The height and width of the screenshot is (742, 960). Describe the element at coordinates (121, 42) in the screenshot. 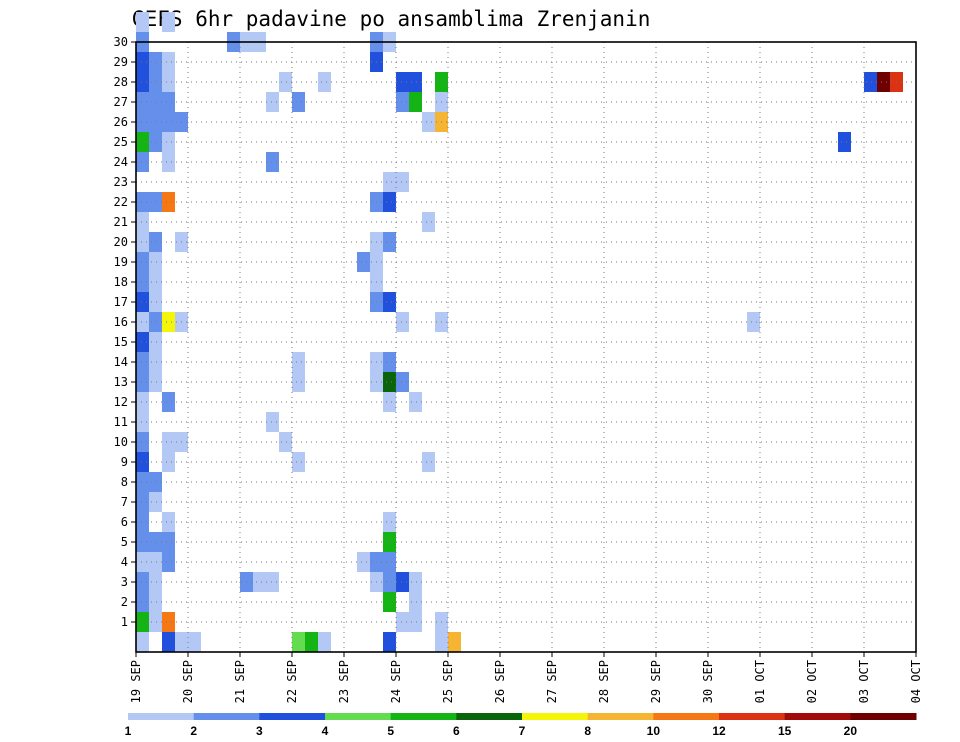

I see `y-tick-label: 30` at that location.